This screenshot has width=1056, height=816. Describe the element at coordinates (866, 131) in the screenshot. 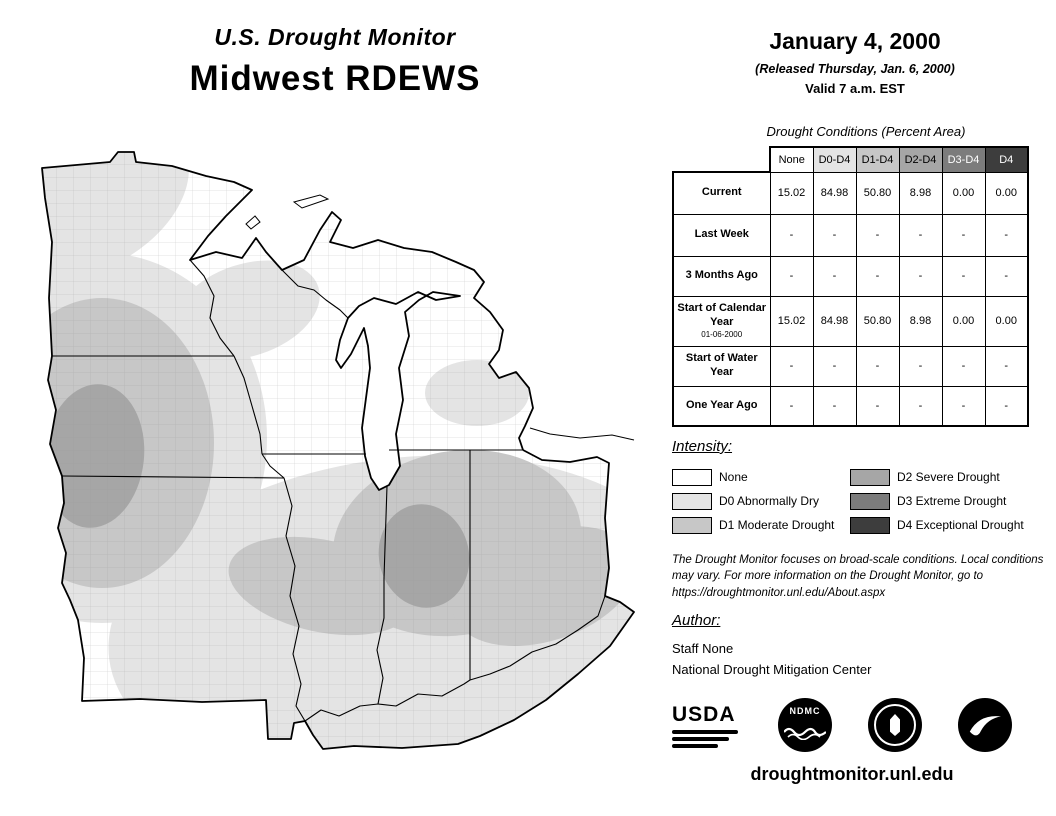

I see `table-title: Drought Conditions (Percent Area)` at that location.